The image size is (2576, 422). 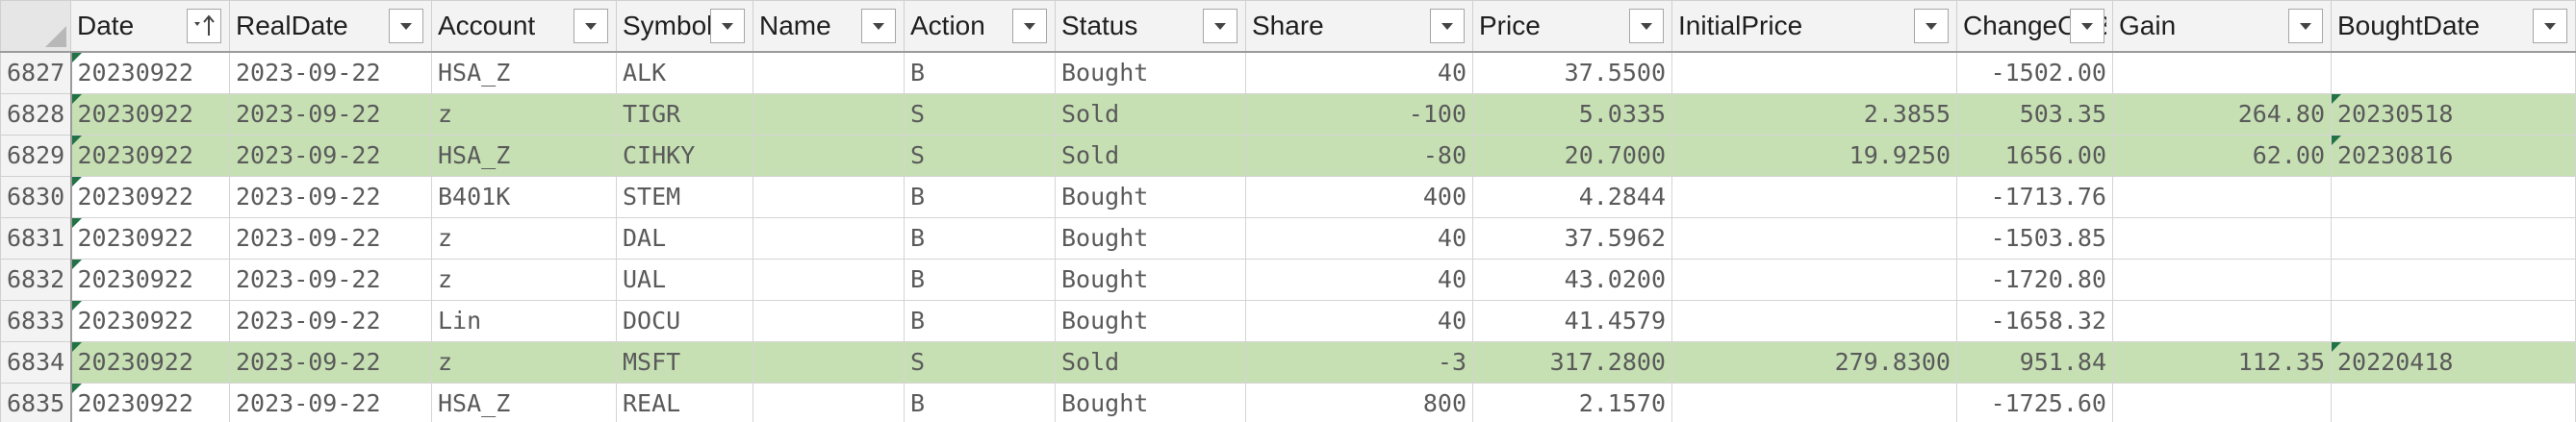 I want to click on cell-changeonbalance: -1503.85, so click(x=2034, y=238).